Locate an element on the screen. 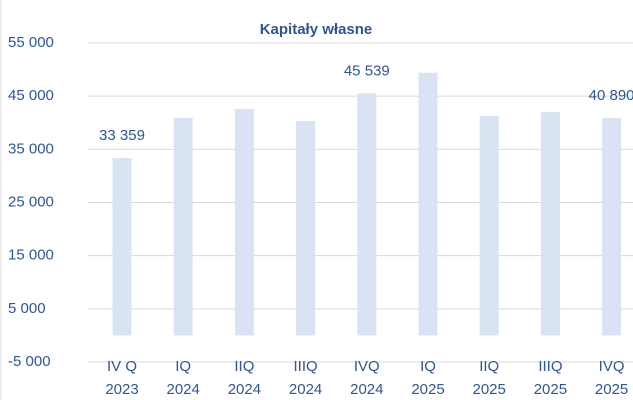 Image resolution: width=633 pixels, height=400 pixels. data-label: 33 359 is located at coordinates (122, 135).